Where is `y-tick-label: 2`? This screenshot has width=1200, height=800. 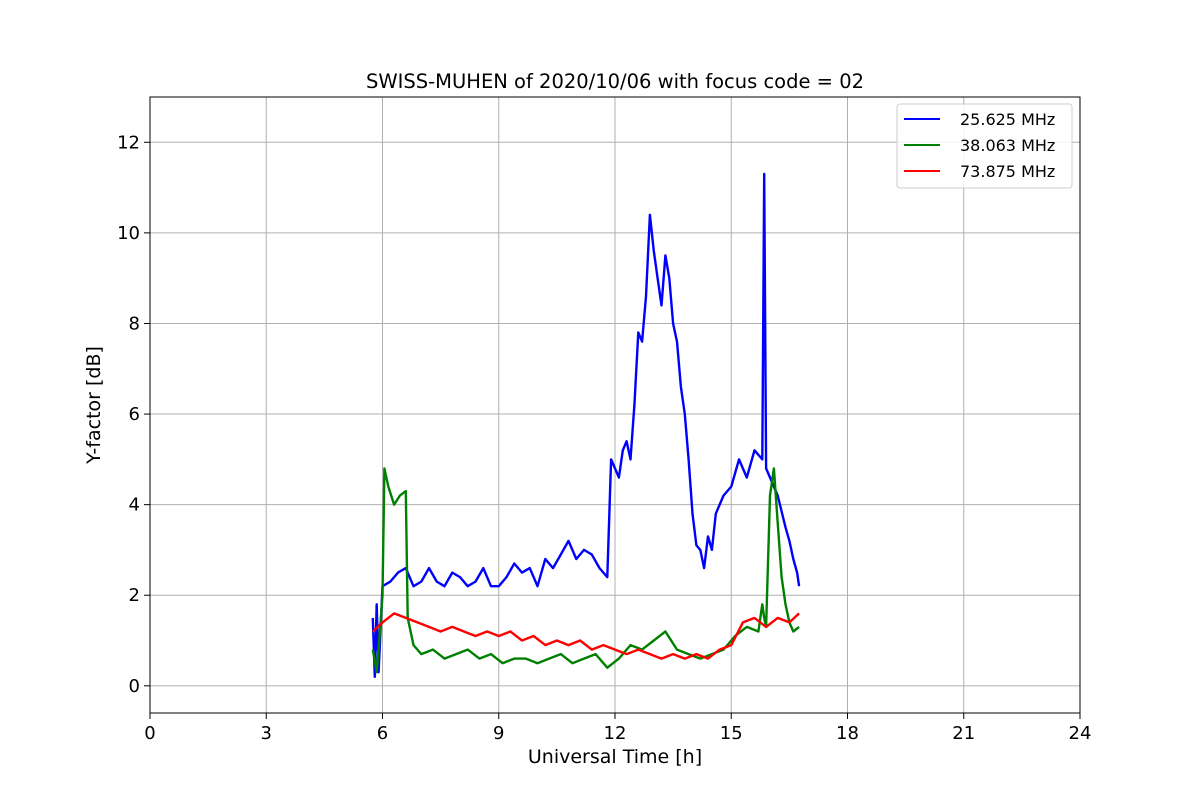
y-tick-label: 2 is located at coordinates (134, 595).